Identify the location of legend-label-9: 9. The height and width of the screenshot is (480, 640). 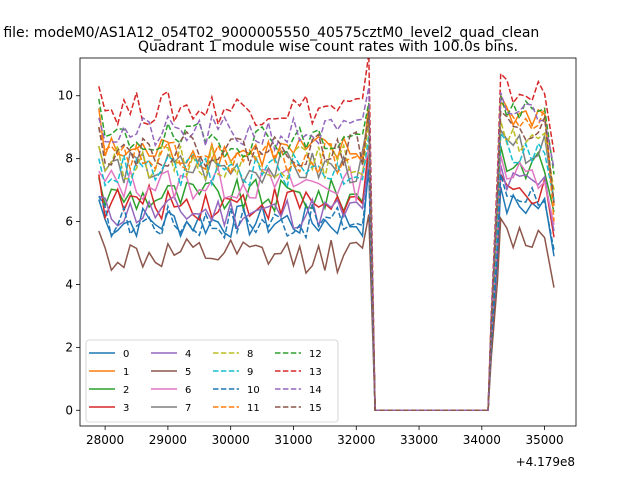
(250, 372).